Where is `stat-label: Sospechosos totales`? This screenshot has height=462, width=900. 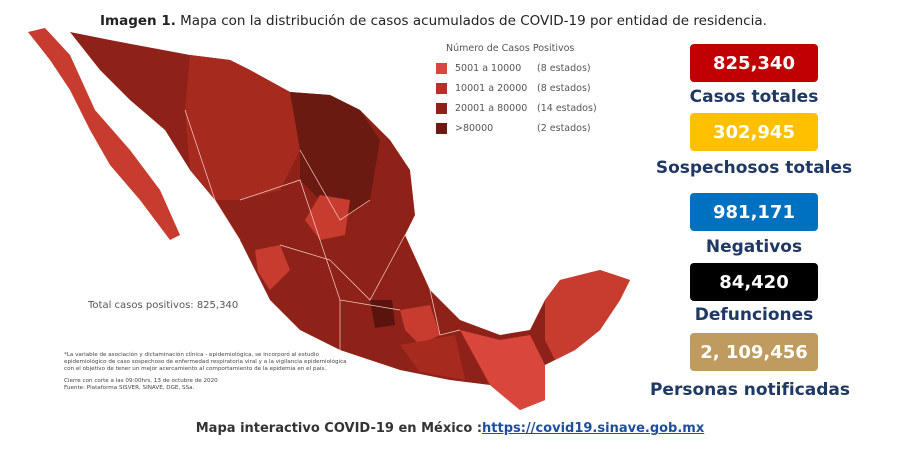 stat-label: Sospechosos totales is located at coordinates (754, 168).